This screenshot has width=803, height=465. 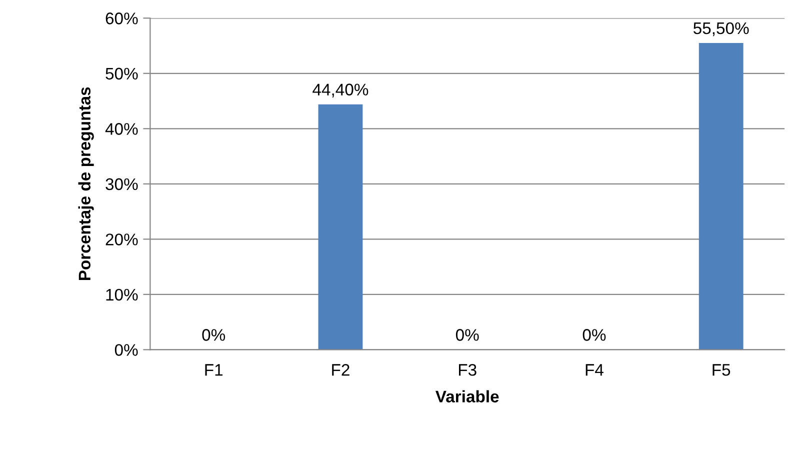 What do you see at coordinates (122, 18) in the screenshot?
I see `y-tick-label: 60%` at bounding box center [122, 18].